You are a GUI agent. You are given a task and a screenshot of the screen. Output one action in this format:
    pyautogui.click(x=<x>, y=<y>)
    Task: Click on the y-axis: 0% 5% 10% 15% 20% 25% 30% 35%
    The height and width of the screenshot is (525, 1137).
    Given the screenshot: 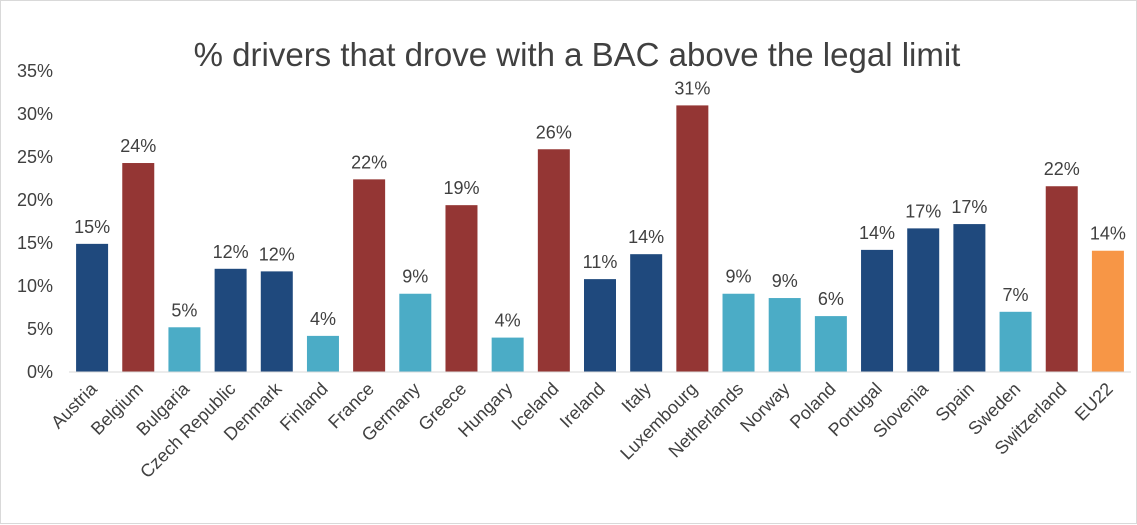 What is the action you would take?
    pyautogui.click(x=35, y=221)
    